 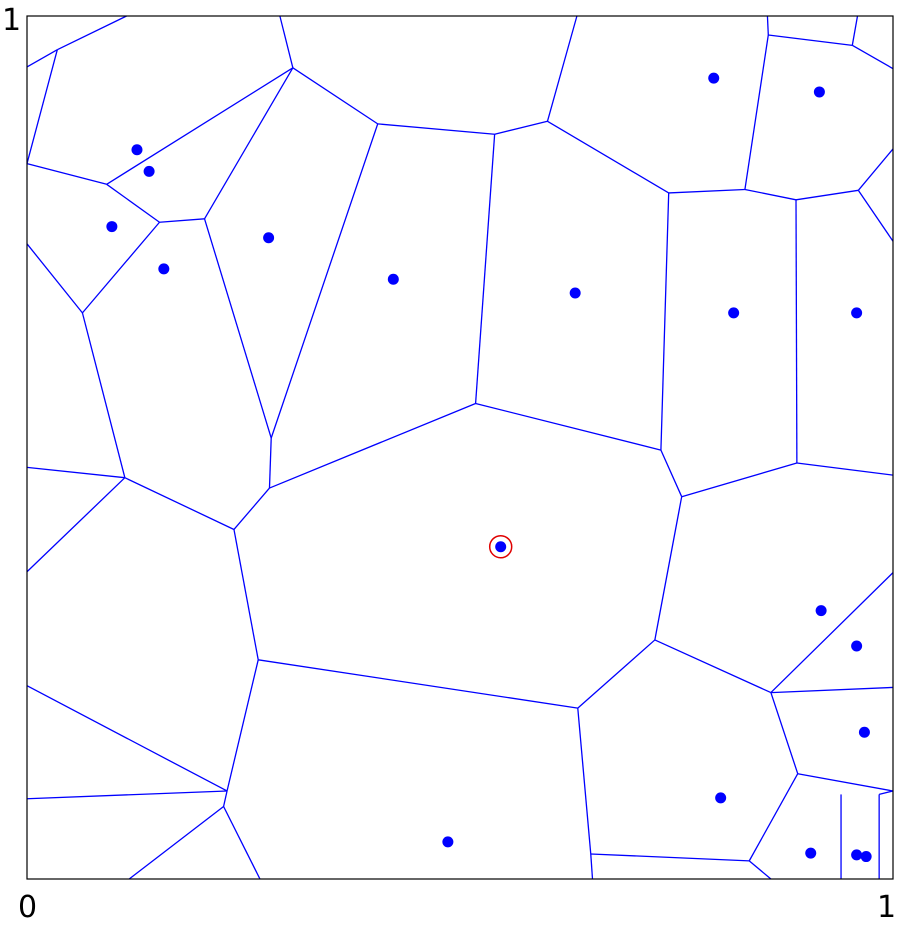 I want to click on highlighted-site-ring, so click(x=500, y=546).